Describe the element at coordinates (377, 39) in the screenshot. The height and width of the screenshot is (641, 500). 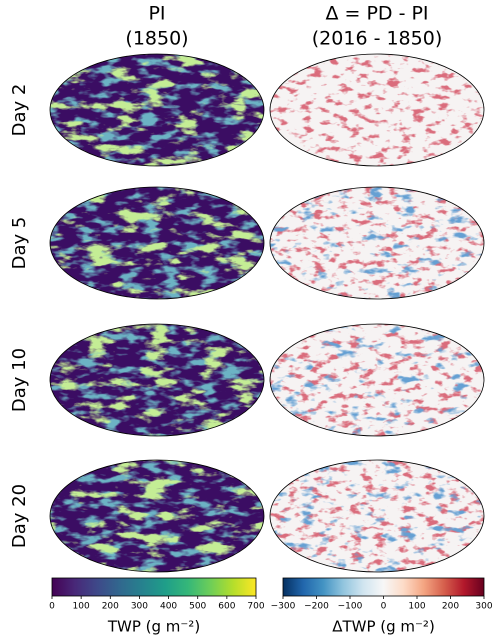
I see `column-subtitle: (2016 - 1850)` at that location.